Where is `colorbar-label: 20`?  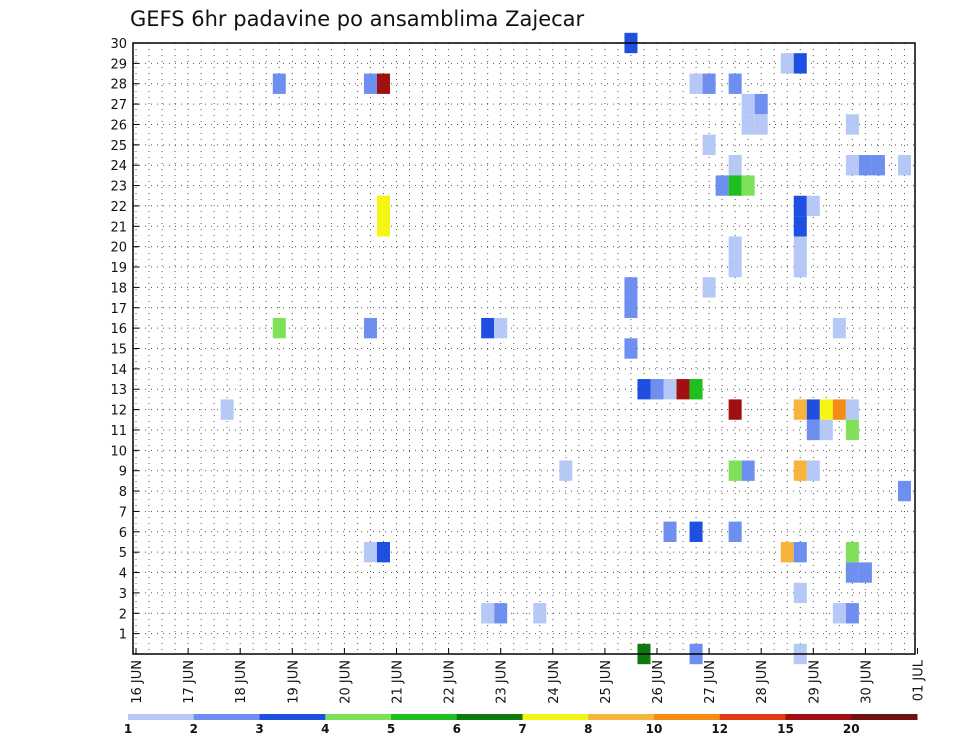
colorbar-label: 20 is located at coordinates (851, 729).